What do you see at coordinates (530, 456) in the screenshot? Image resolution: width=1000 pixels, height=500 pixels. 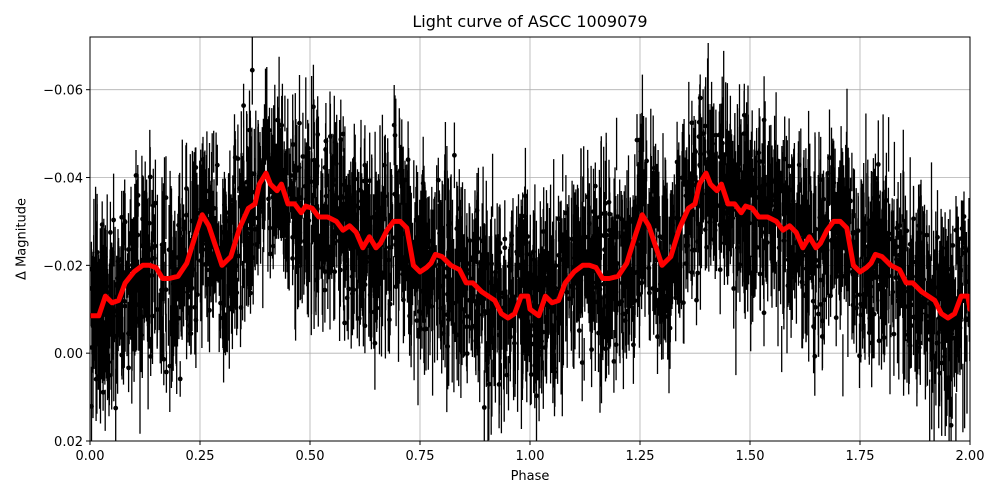 I see `x-tick-label: 1.00` at bounding box center [530, 456].